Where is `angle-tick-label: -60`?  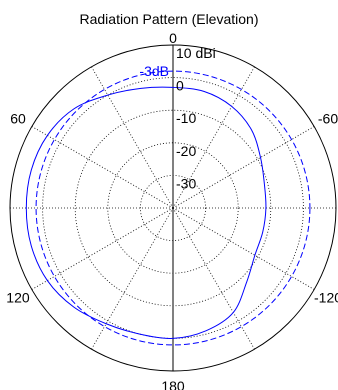
angle-tick-label: -60 is located at coordinates (328, 119).